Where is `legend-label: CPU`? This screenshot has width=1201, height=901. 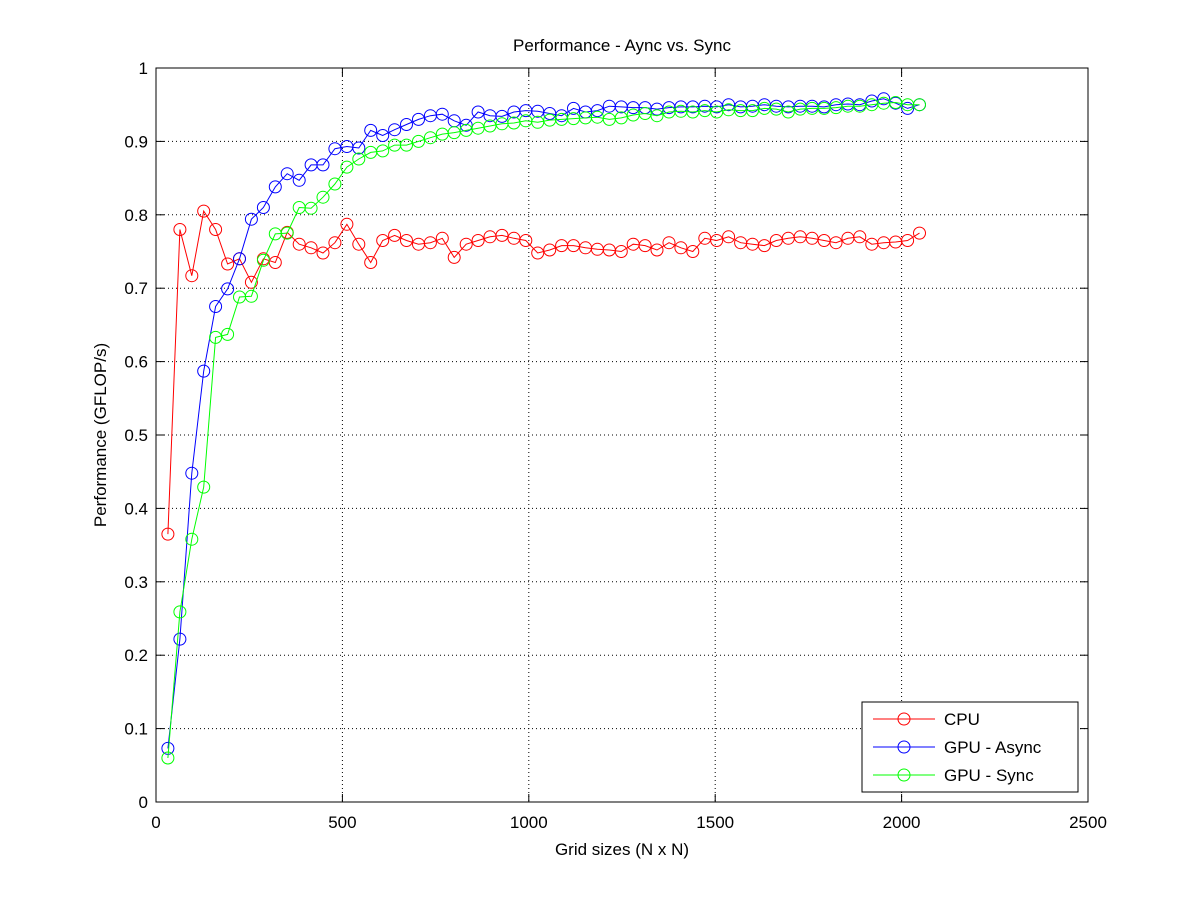
legend-label: CPU is located at coordinates (962, 719).